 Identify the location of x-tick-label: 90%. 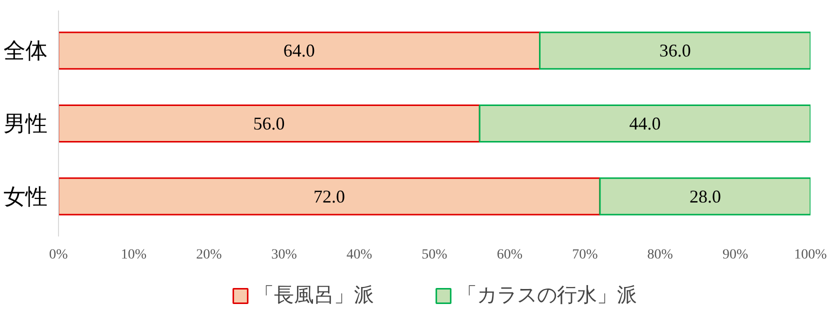
(735, 255).